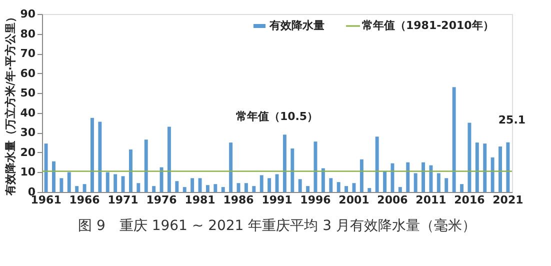  Describe the element at coordinates (277, 117) in the screenshot. I see `annotation: 常年值（10.5）` at that location.